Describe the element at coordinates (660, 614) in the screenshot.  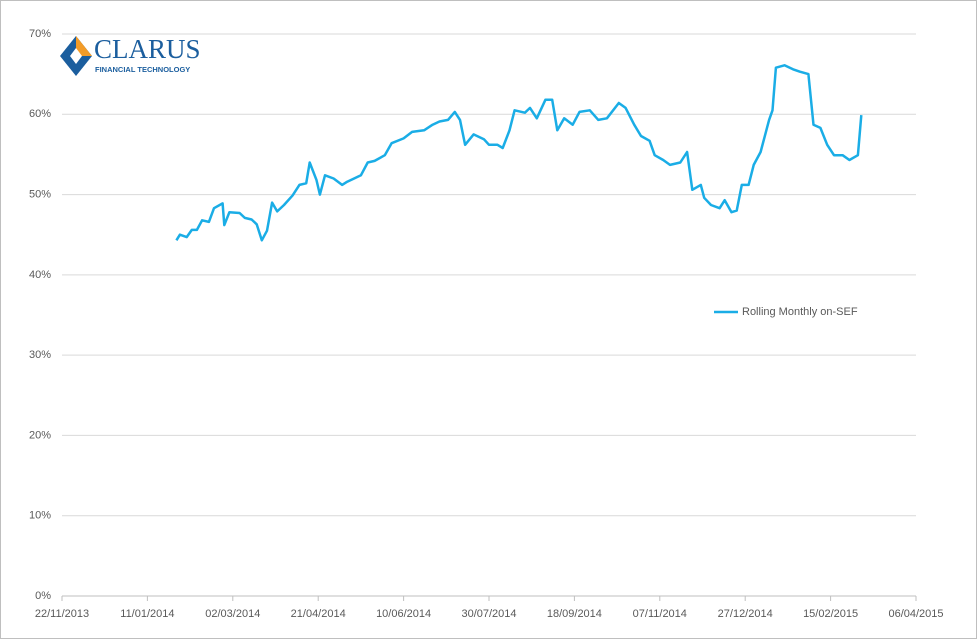
I see `x-tick-label: 07/11/2014` at that location.